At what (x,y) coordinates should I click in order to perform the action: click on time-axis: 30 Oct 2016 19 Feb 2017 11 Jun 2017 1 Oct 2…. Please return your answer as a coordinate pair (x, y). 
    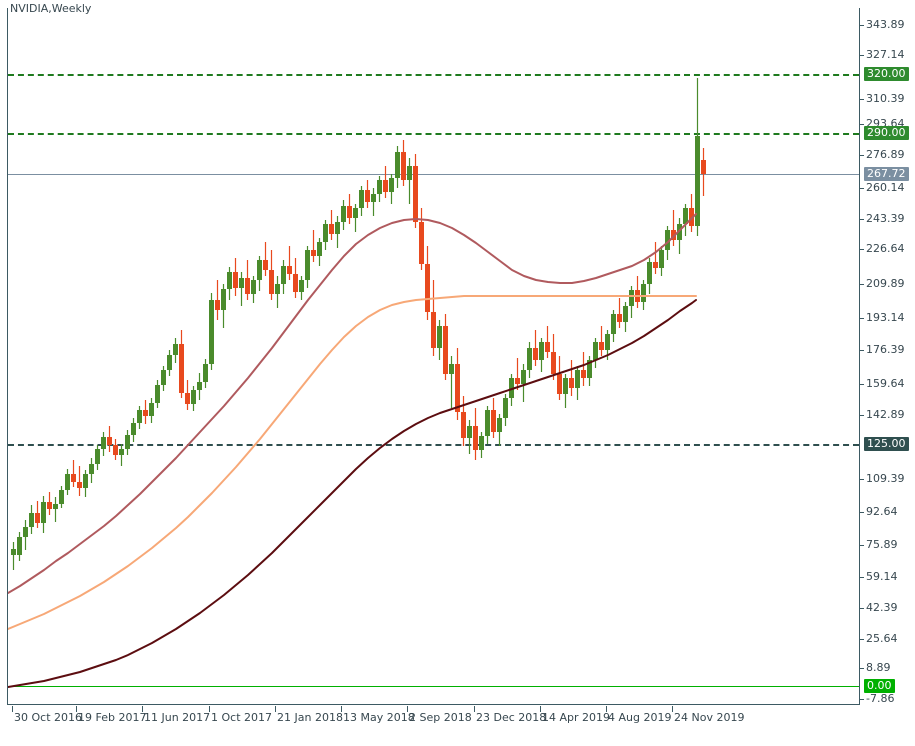
    Looking at the image, I should click on (457, 726).